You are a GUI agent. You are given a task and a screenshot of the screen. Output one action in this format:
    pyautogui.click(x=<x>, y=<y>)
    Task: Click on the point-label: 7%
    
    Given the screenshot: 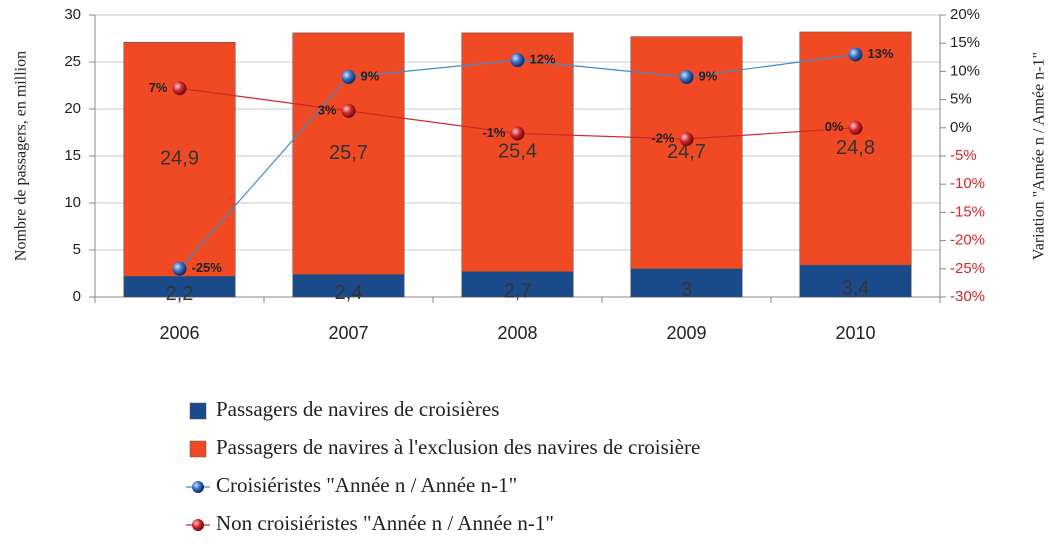 What is the action you would take?
    pyautogui.click(x=158, y=87)
    